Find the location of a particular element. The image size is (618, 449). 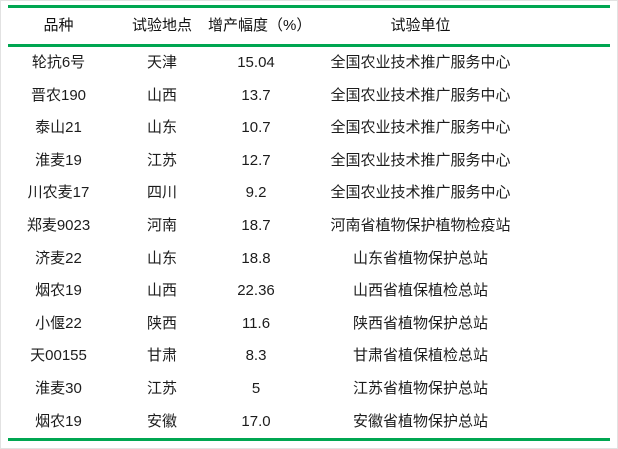

table-row: 淮麦30 江苏 5 江苏省植物保护总站 is located at coordinates (309, 389).